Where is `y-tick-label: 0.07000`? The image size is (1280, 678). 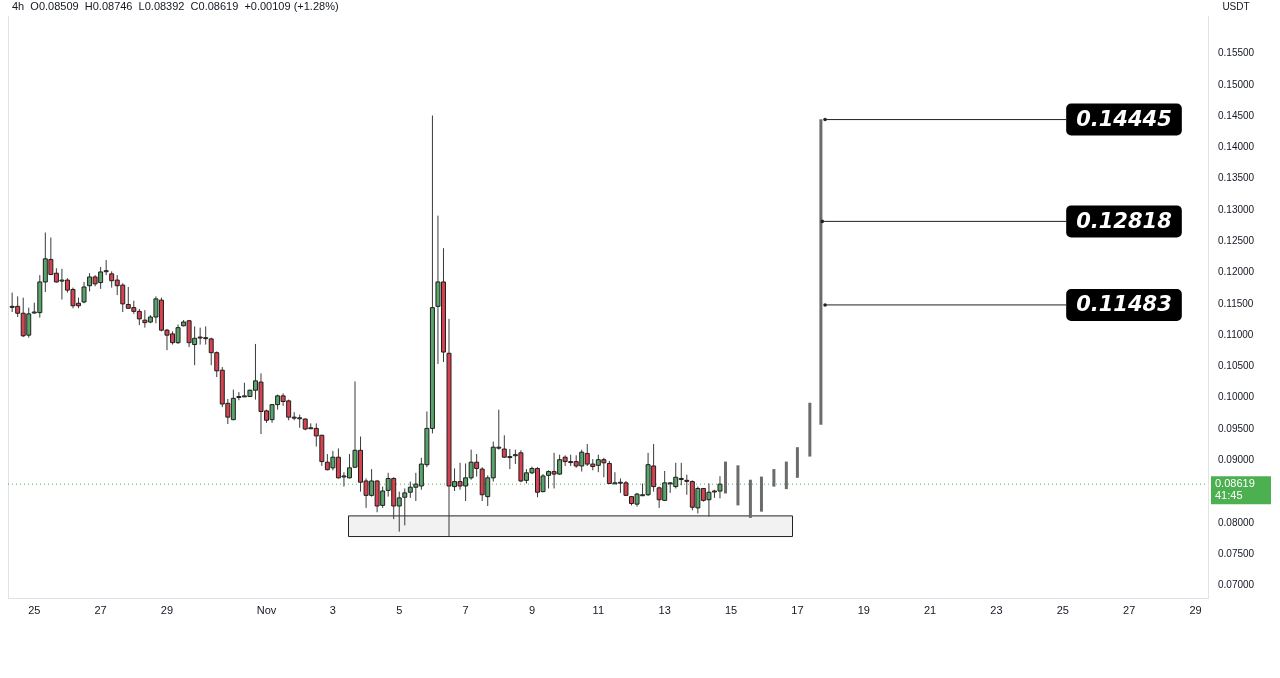
y-tick-label: 0.07000 is located at coordinates (1236, 585).